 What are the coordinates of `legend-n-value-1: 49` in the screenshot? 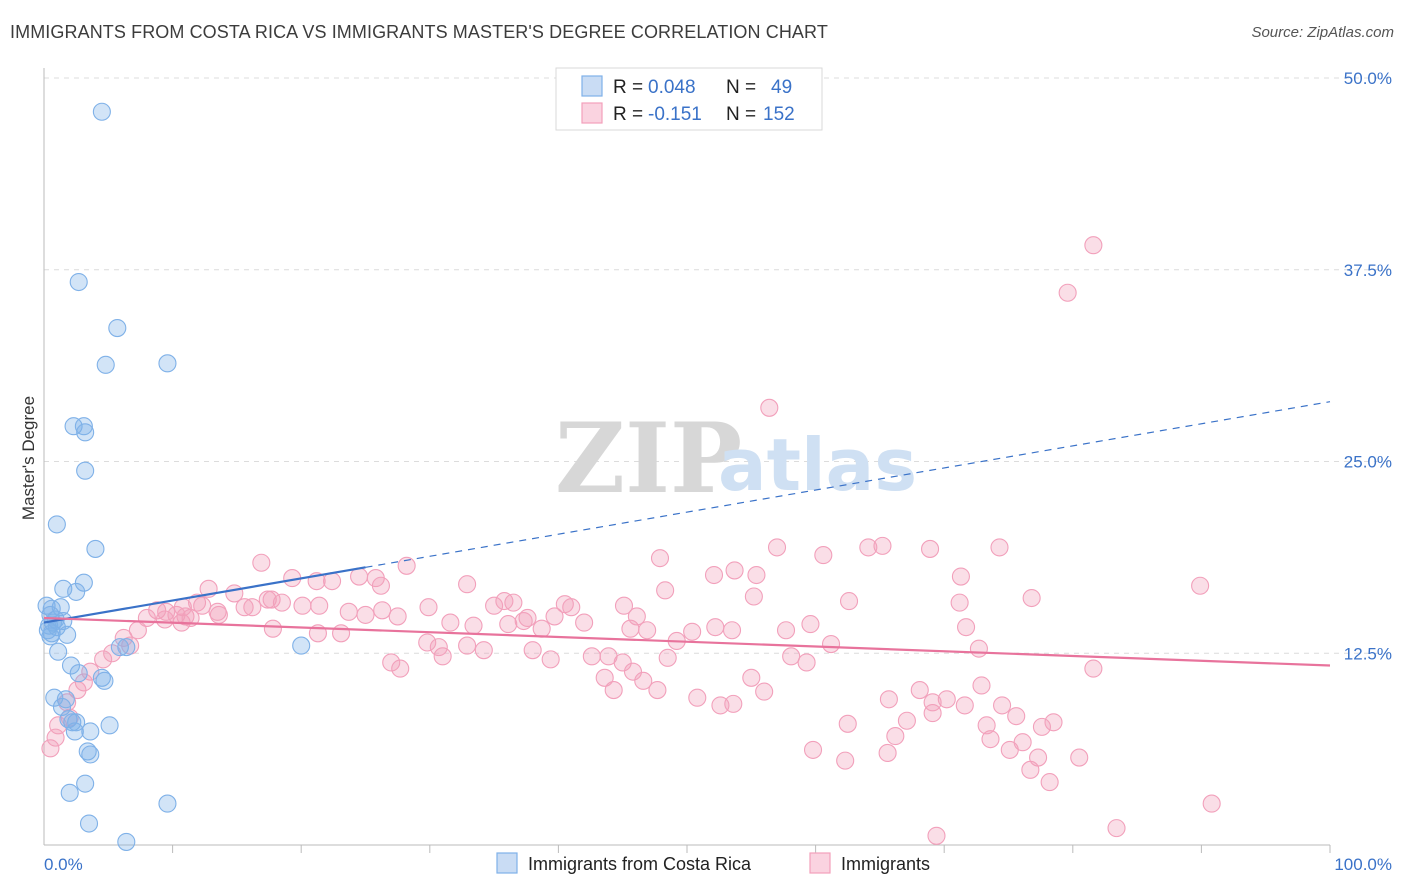 It's located at (781, 87).